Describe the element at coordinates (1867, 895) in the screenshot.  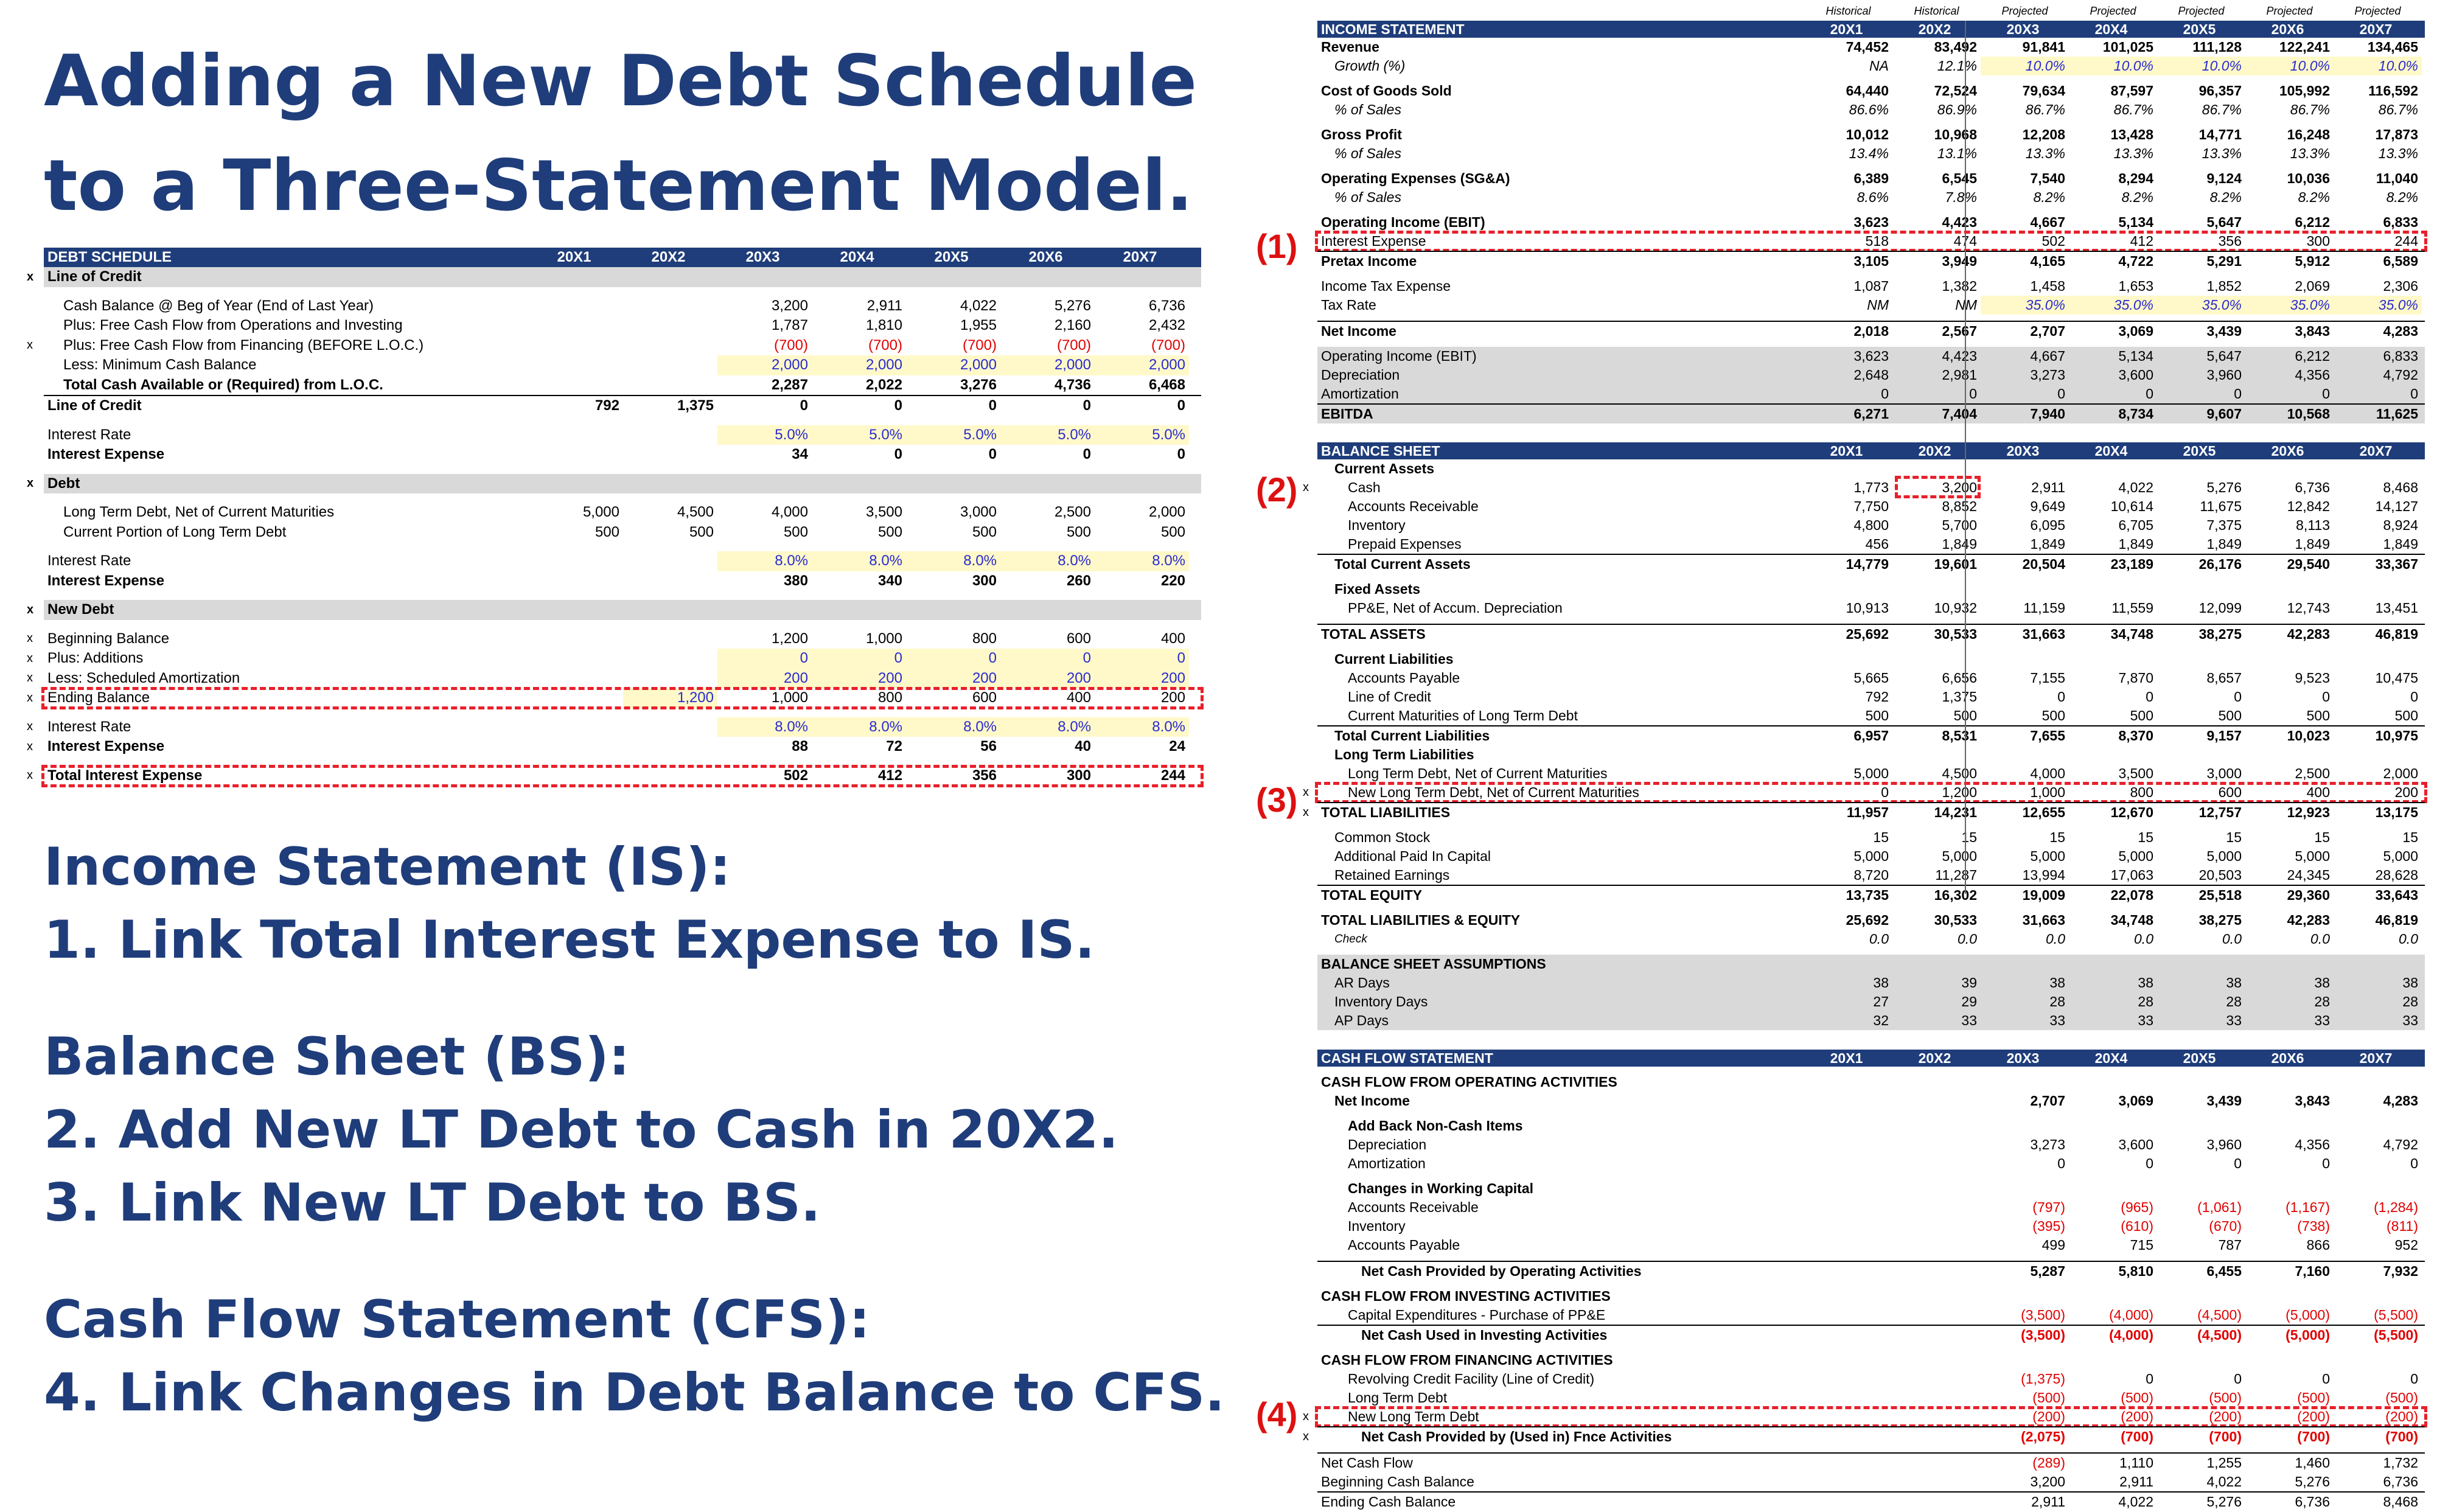
I see `cell-value: 13,735` at that location.